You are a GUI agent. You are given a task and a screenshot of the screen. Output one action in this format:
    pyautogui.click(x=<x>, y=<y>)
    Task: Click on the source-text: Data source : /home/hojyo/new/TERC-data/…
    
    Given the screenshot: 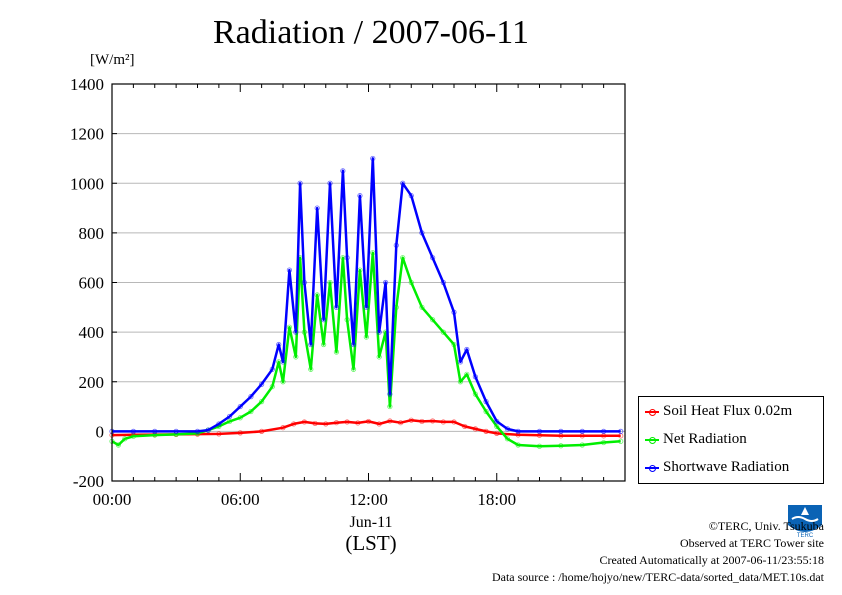 What is the action you would take?
    pyautogui.click(x=657, y=577)
    